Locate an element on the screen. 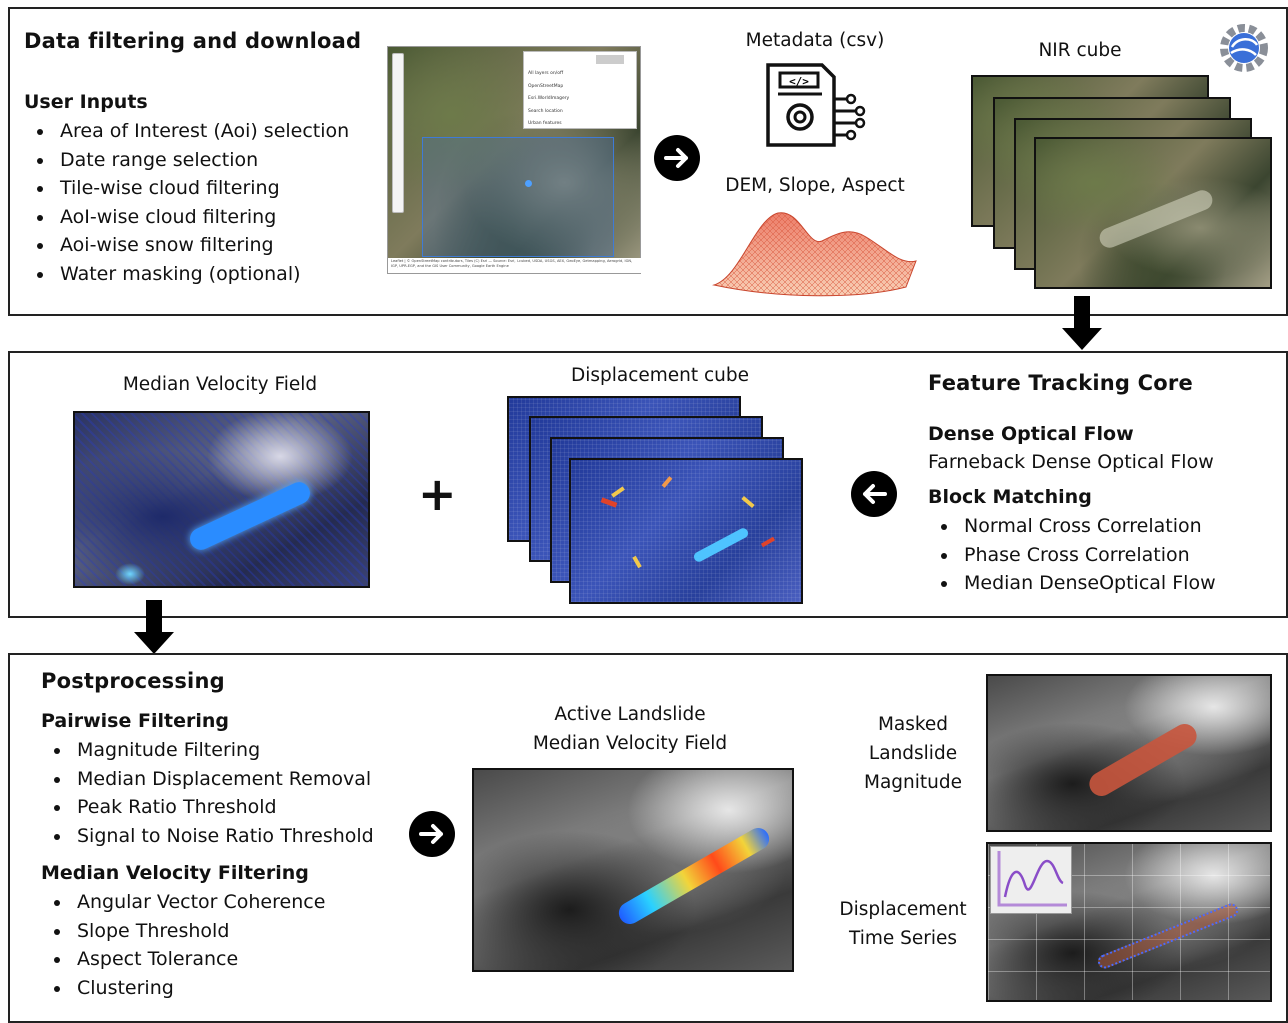 The image size is (1288, 1023). displacement-label: Displacement cube is located at coordinates (660, 375).